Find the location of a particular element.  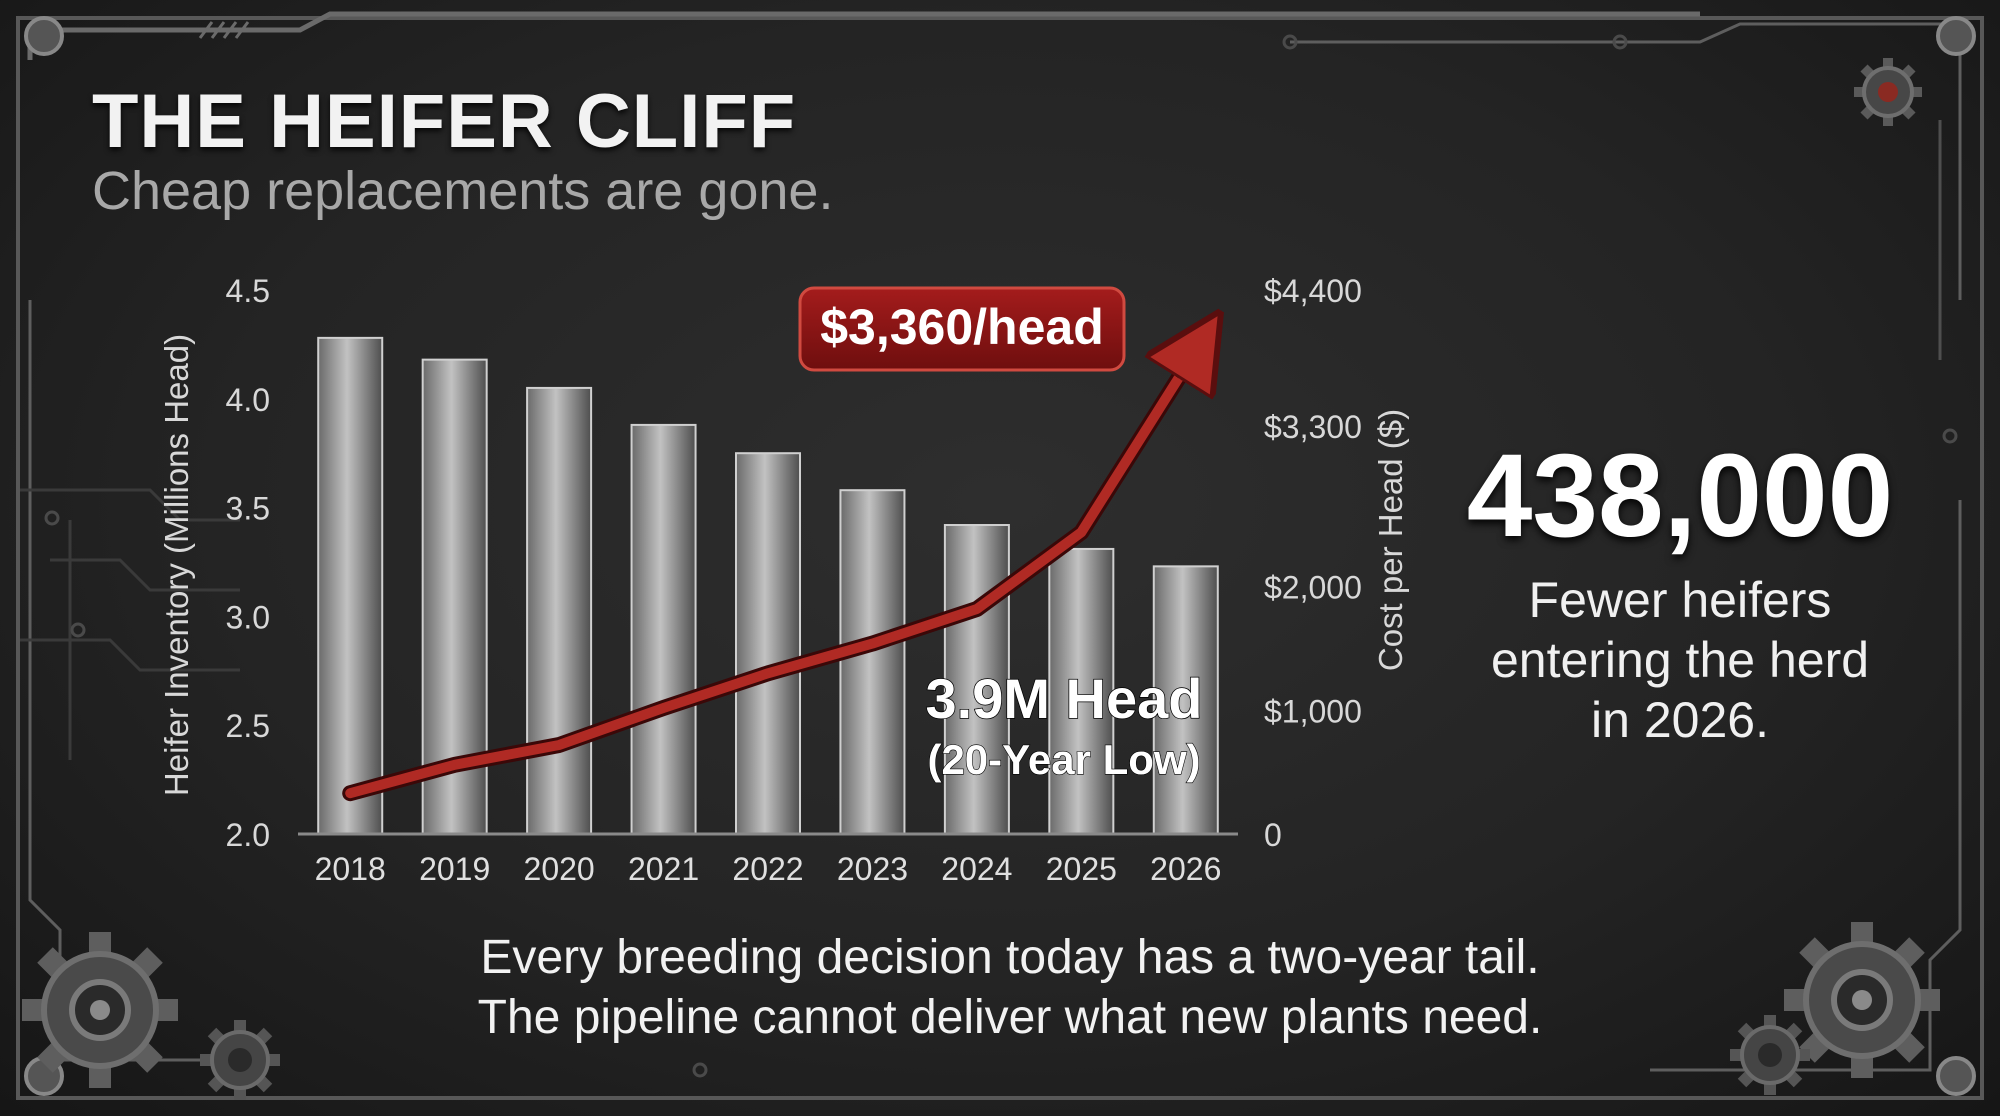

bar-2026 is located at coordinates (1185, 700).